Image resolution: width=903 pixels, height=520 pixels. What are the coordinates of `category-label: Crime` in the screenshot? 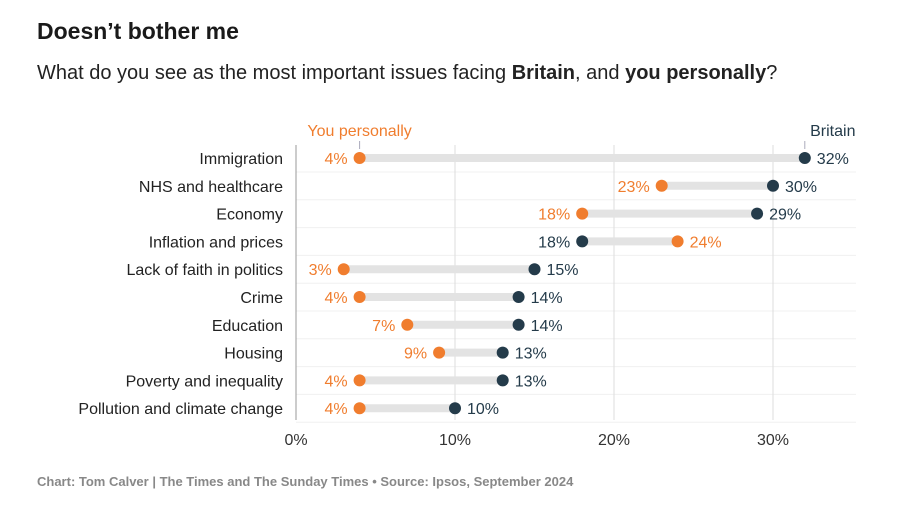 It's located at (261, 298).